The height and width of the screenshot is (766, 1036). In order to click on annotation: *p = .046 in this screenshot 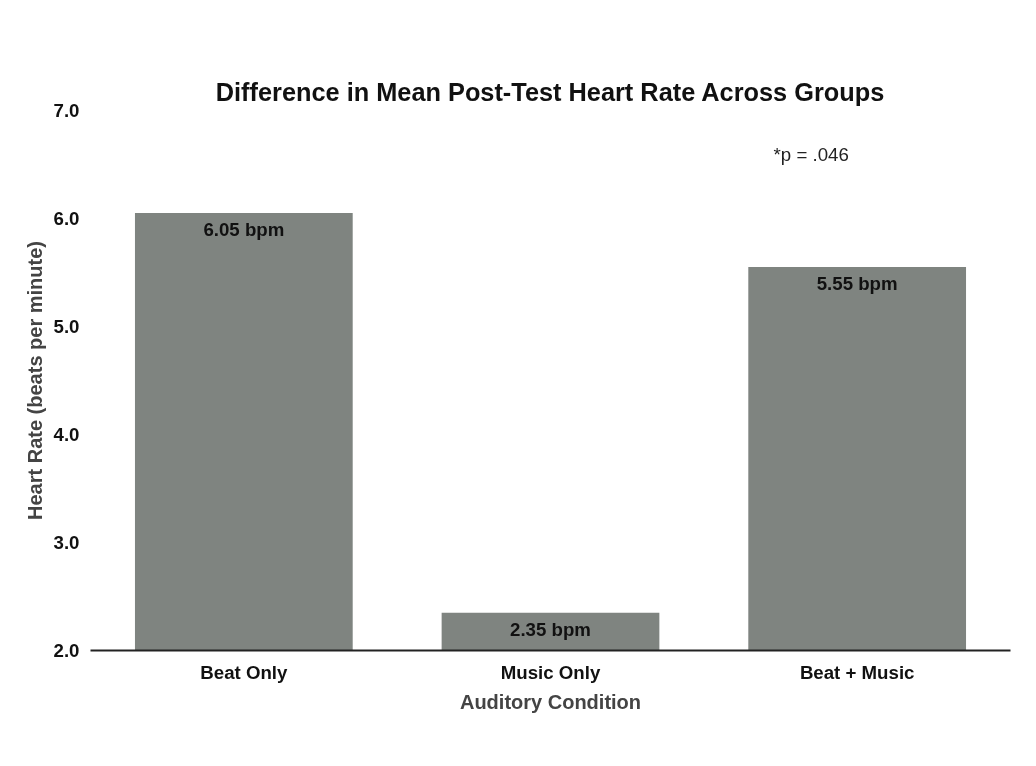, I will do `click(811, 154)`.